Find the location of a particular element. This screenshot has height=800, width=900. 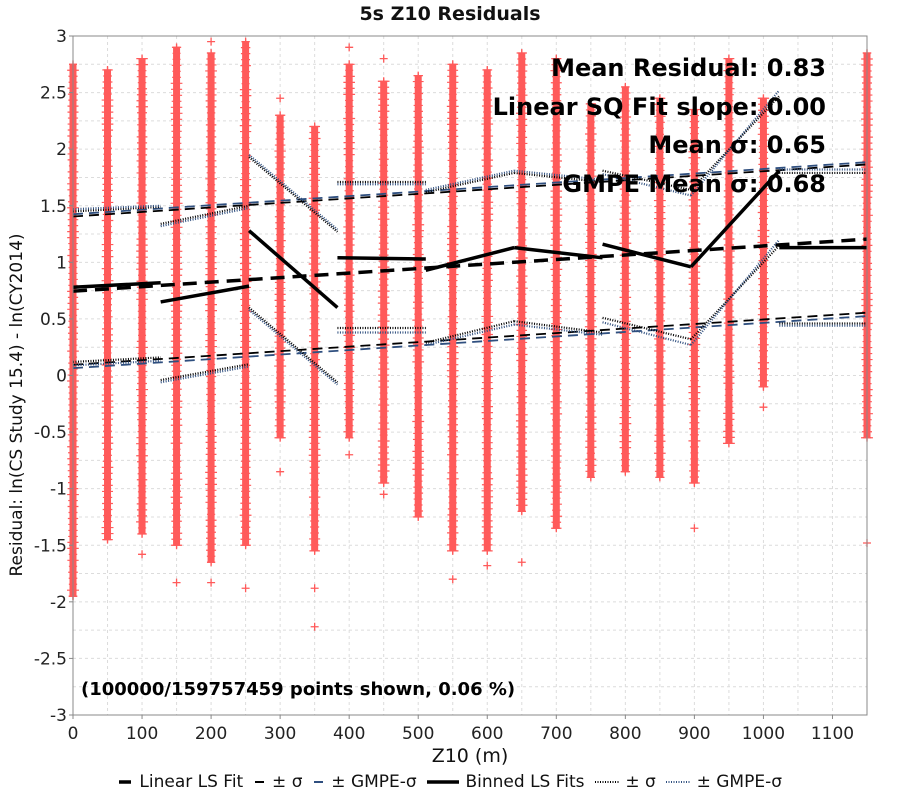

x-tick-label: 100 is located at coordinates (142, 734).